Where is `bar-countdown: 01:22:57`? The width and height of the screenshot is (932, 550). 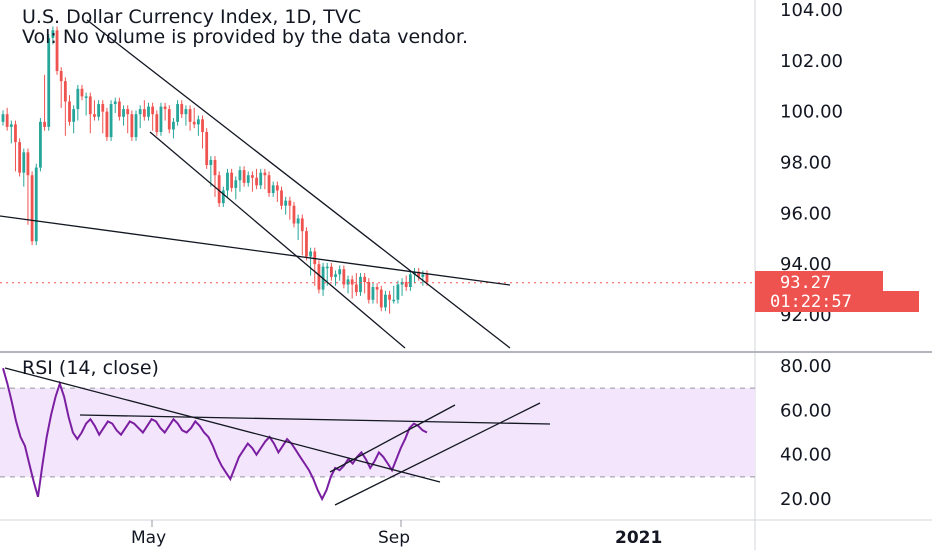 bar-countdown: 01:22:57 is located at coordinates (811, 302).